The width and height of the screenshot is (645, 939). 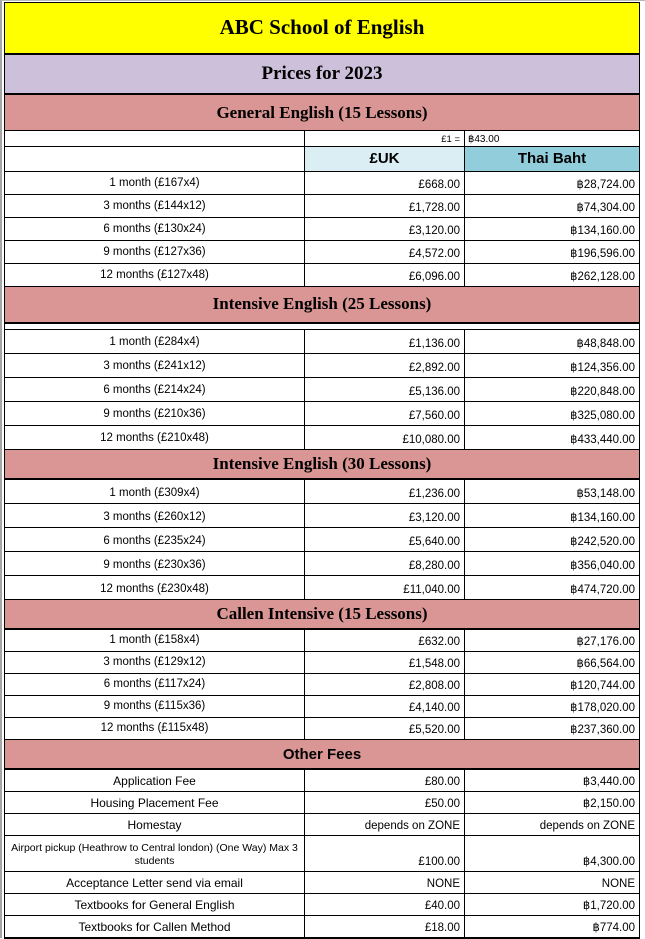 I want to click on row-label: 9 months (£210x36), so click(x=155, y=413).